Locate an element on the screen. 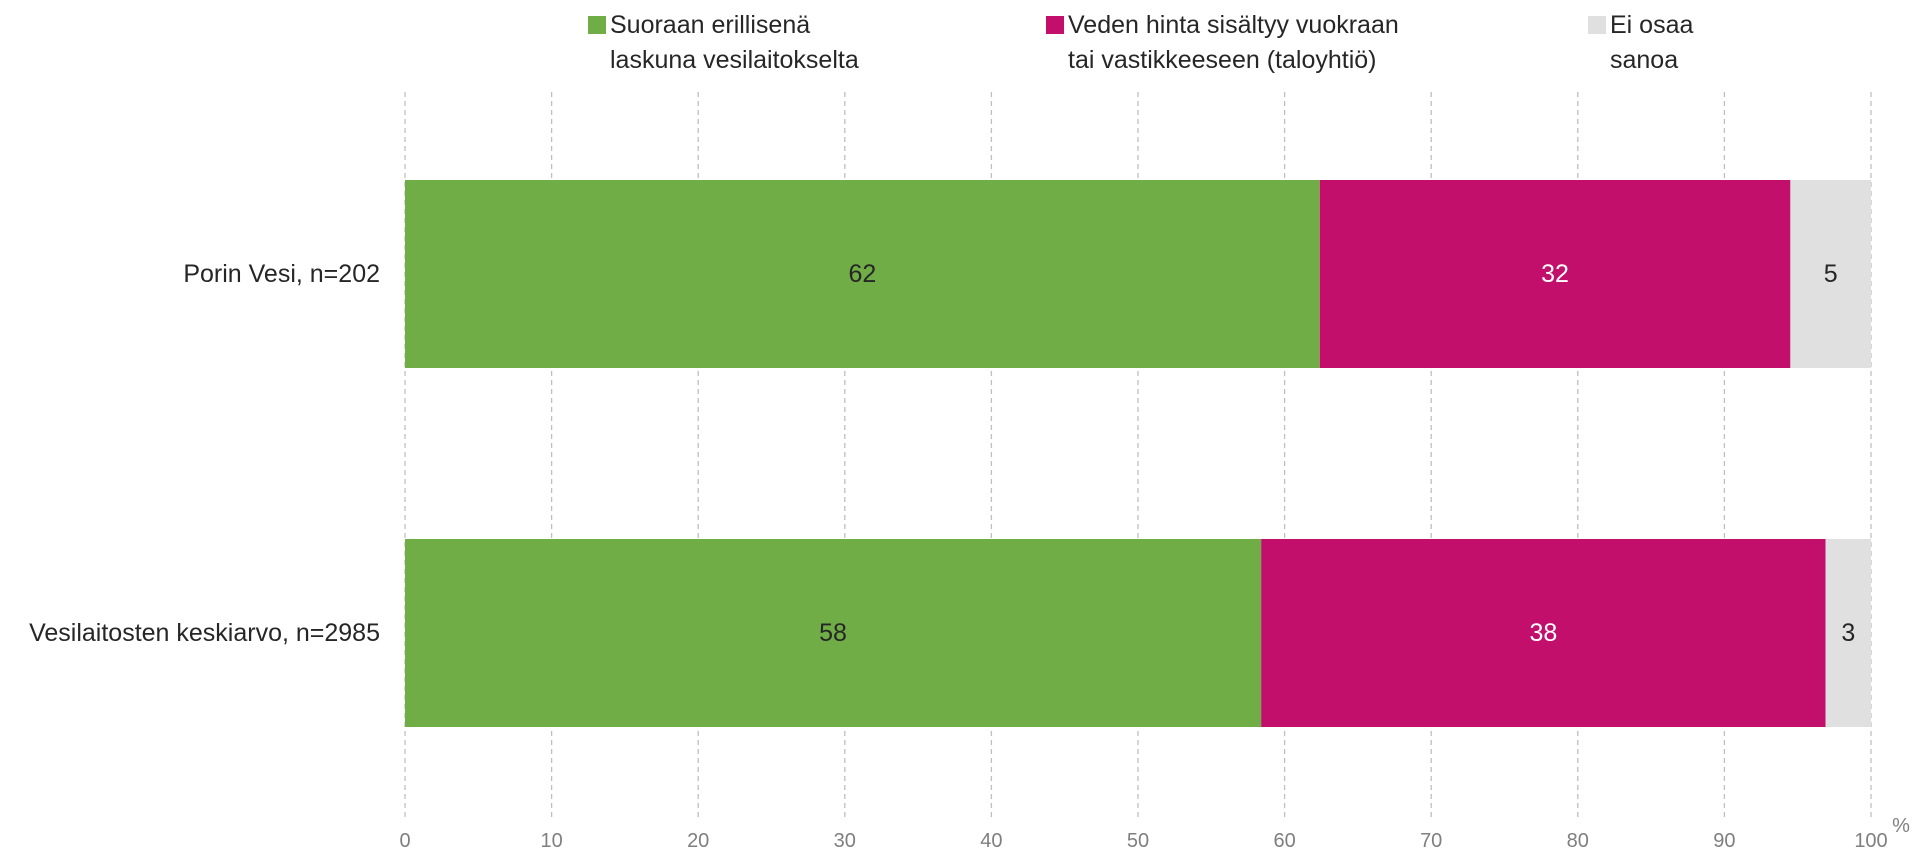  x-tick-label: 40 is located at coordinates (991, 841).